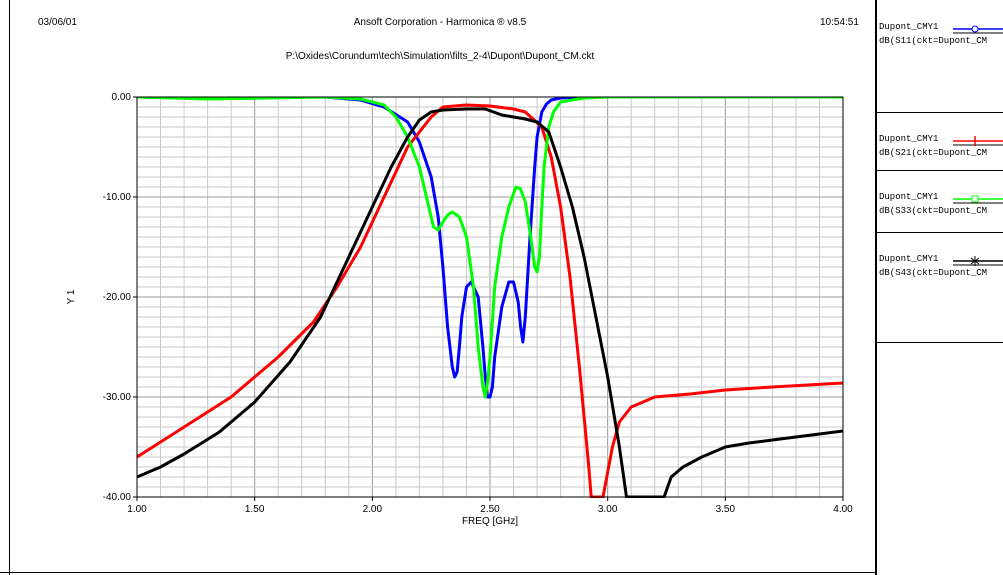  Describe the element at coordinates (117, 497) in the screenshot. I see `y-tick-label: -40.00` at that location.